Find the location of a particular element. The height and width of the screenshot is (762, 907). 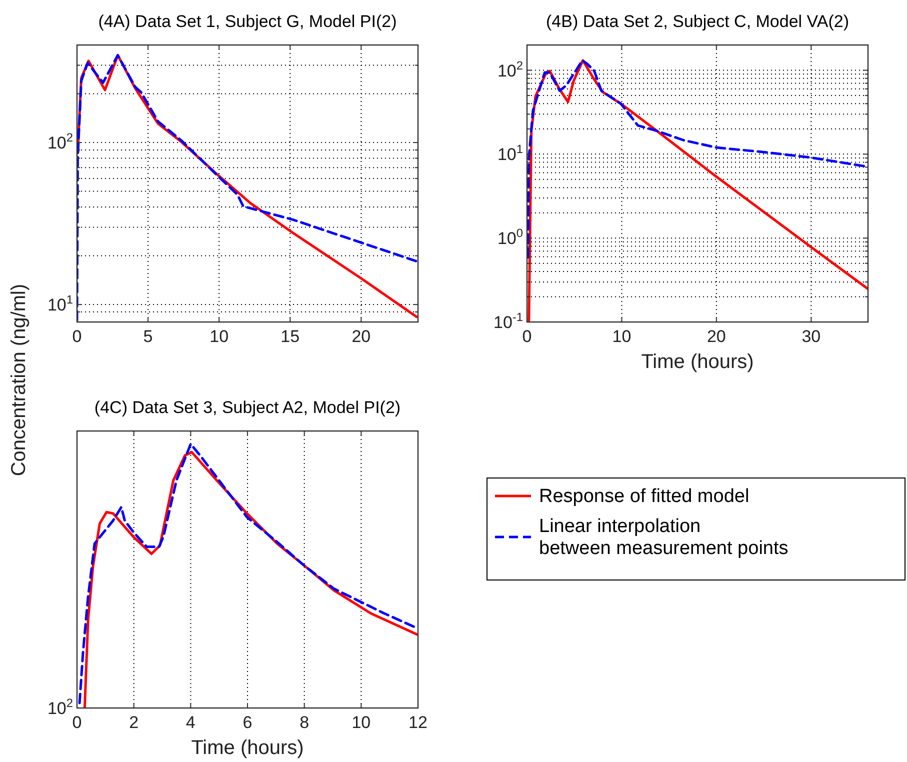

x-tick-label: 4 is located at coordinates (191, 722).